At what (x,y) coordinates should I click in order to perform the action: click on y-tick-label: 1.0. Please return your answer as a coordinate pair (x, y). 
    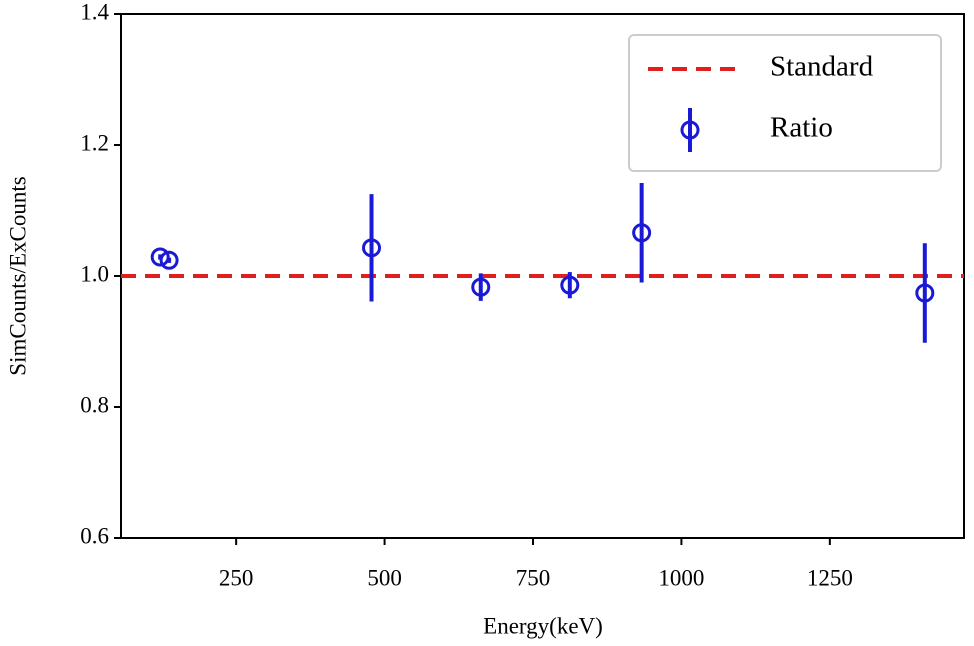
    Looking at the image, I should click on (94, 273).